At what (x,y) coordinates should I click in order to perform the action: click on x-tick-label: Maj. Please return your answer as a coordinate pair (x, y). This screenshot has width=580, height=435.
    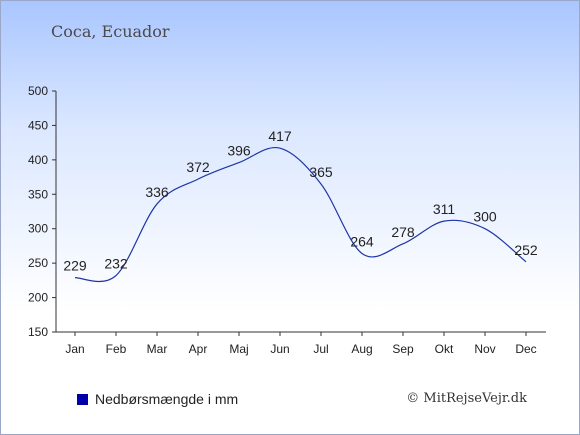
    Looking at the image, I should click on (238, 349).